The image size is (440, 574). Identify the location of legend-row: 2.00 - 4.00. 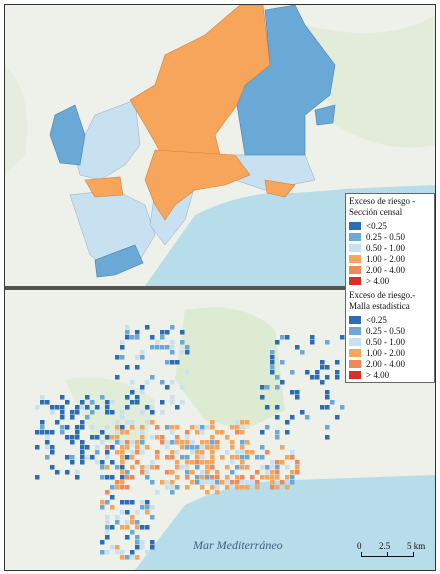
(390, 363).